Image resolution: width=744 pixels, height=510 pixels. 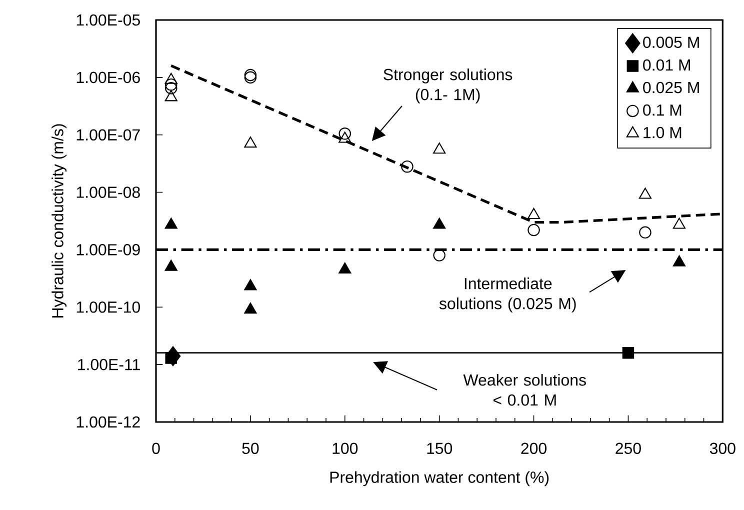 What do you see at coordinates (671, 42) in the screenshot?
I see `legend-label: 0.005 M` at bounding box center [671, 42].